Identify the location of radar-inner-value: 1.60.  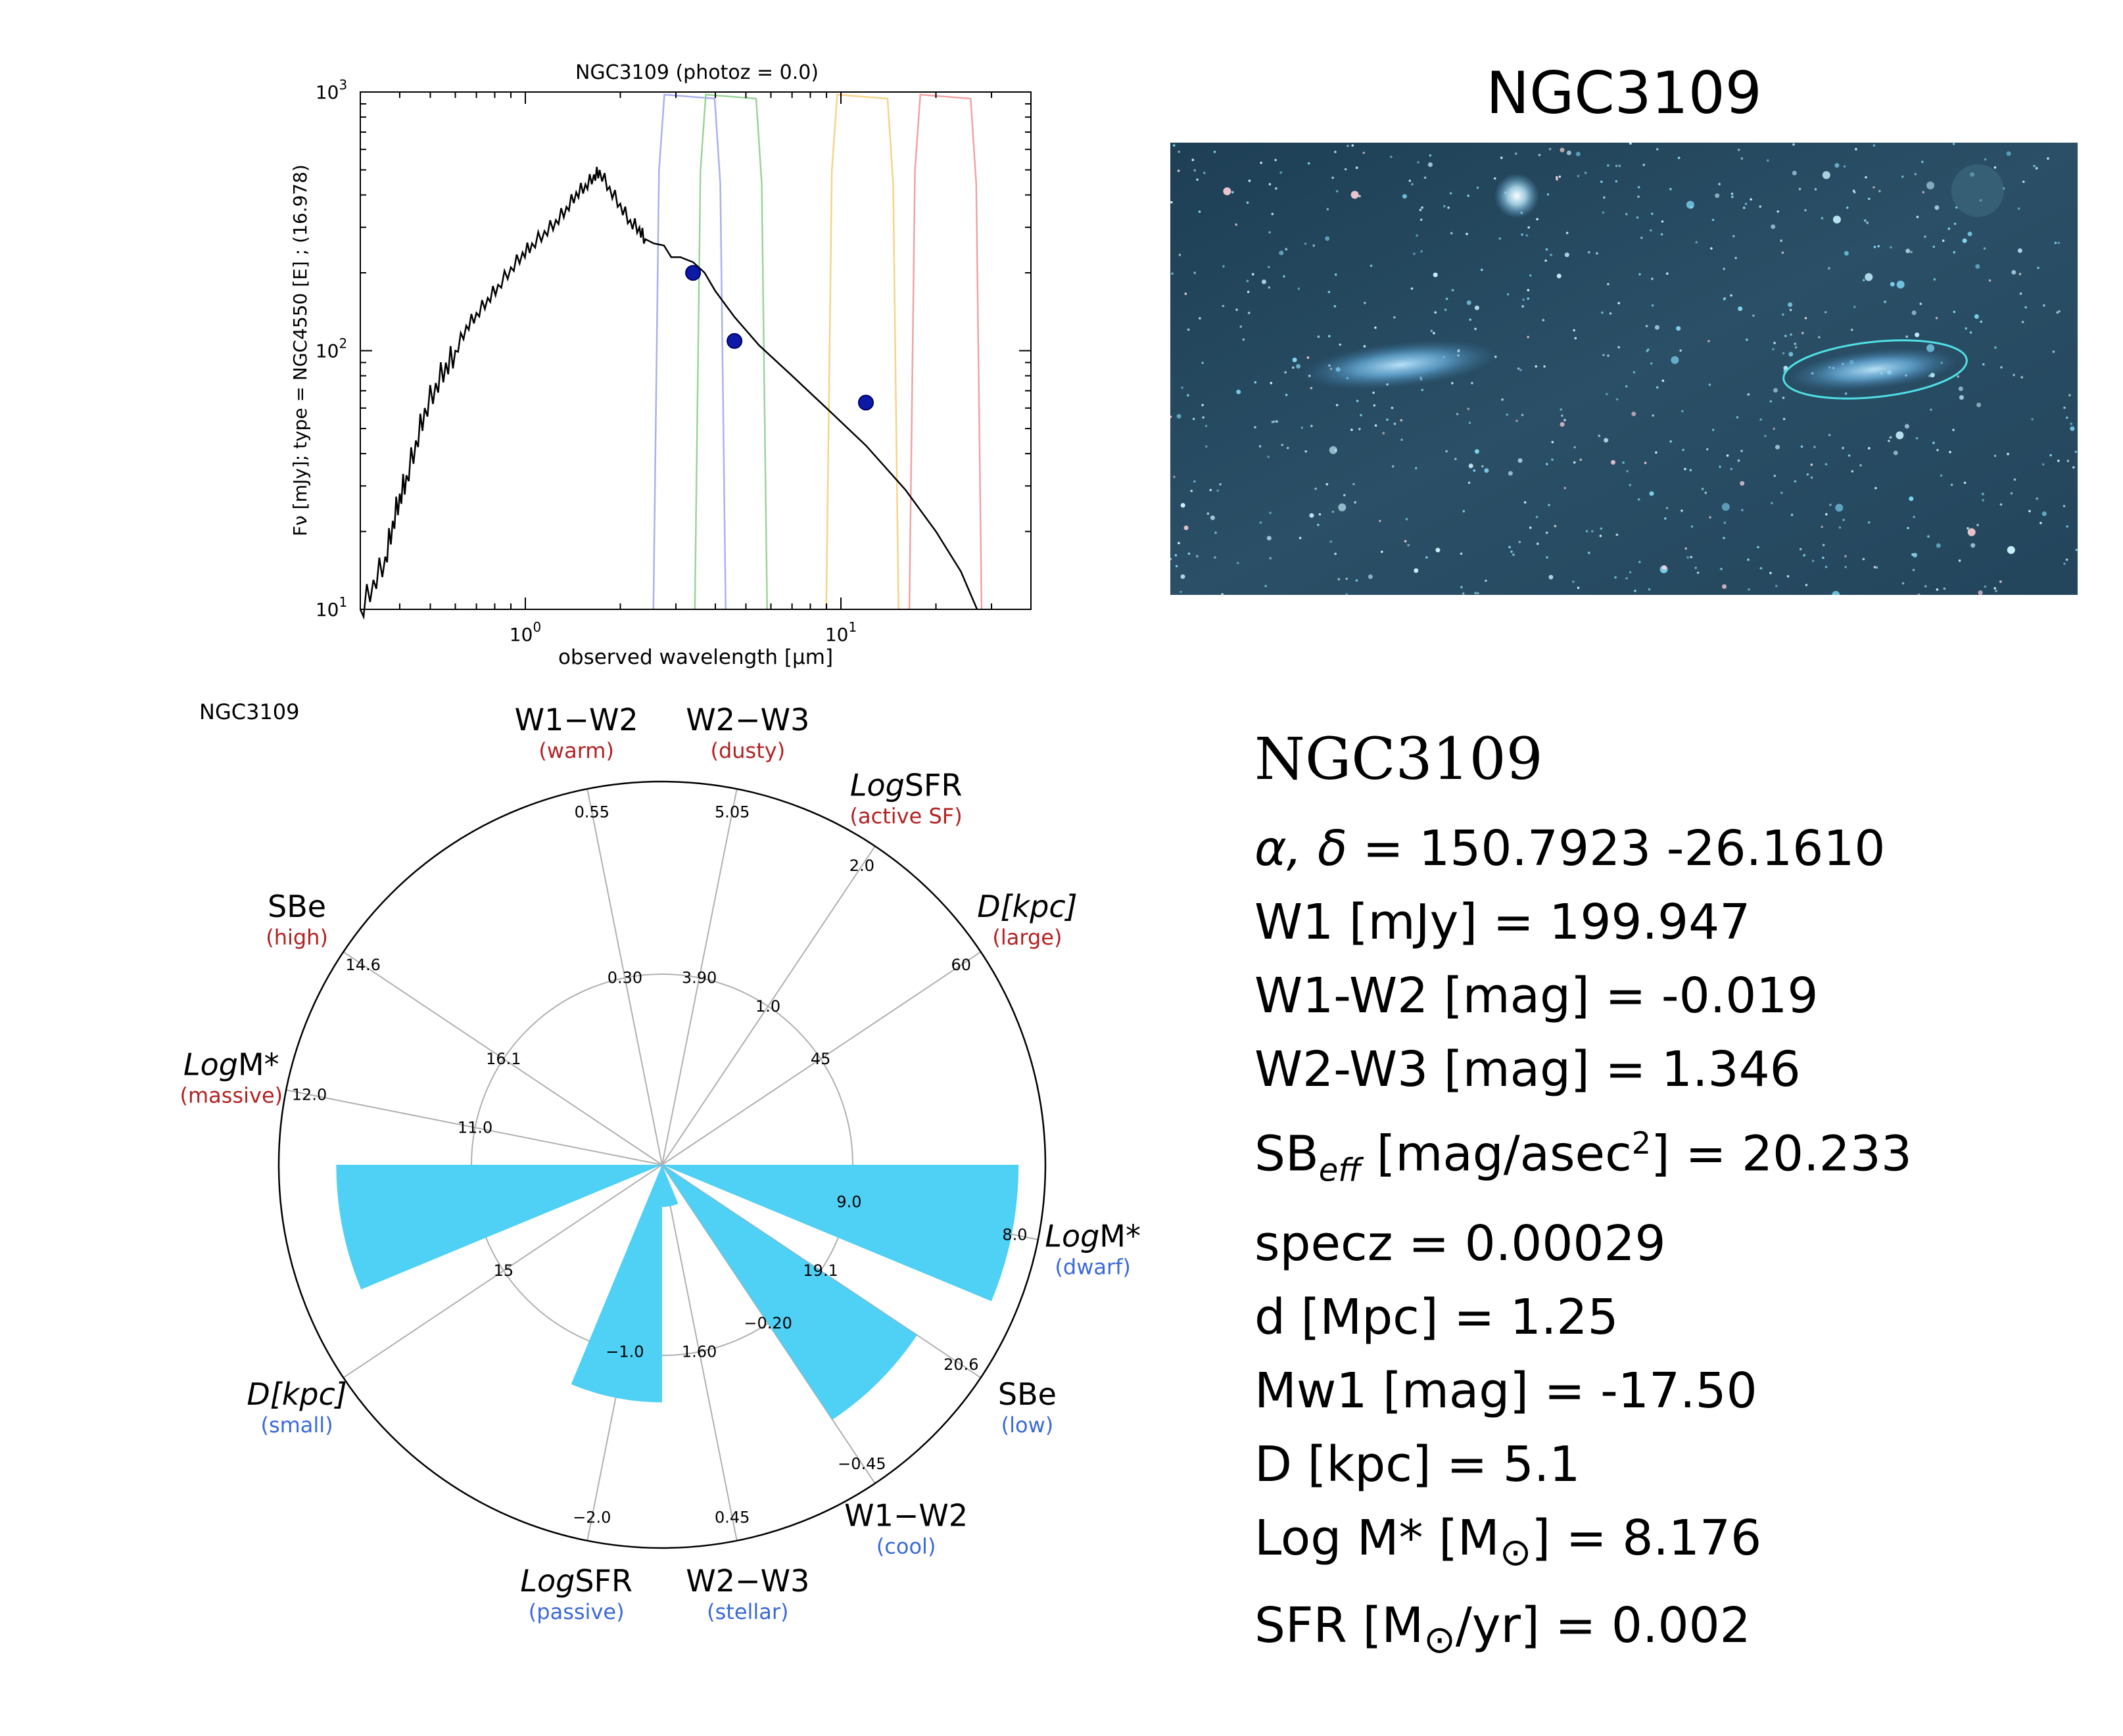
(699, 1352).